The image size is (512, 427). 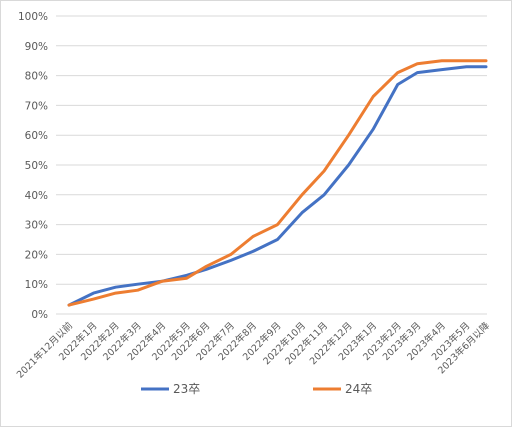 What do you see at coordinates (36, 255) in the screenshot?
I see `y-tick-label: 20%` at bounding box center [36, 255].